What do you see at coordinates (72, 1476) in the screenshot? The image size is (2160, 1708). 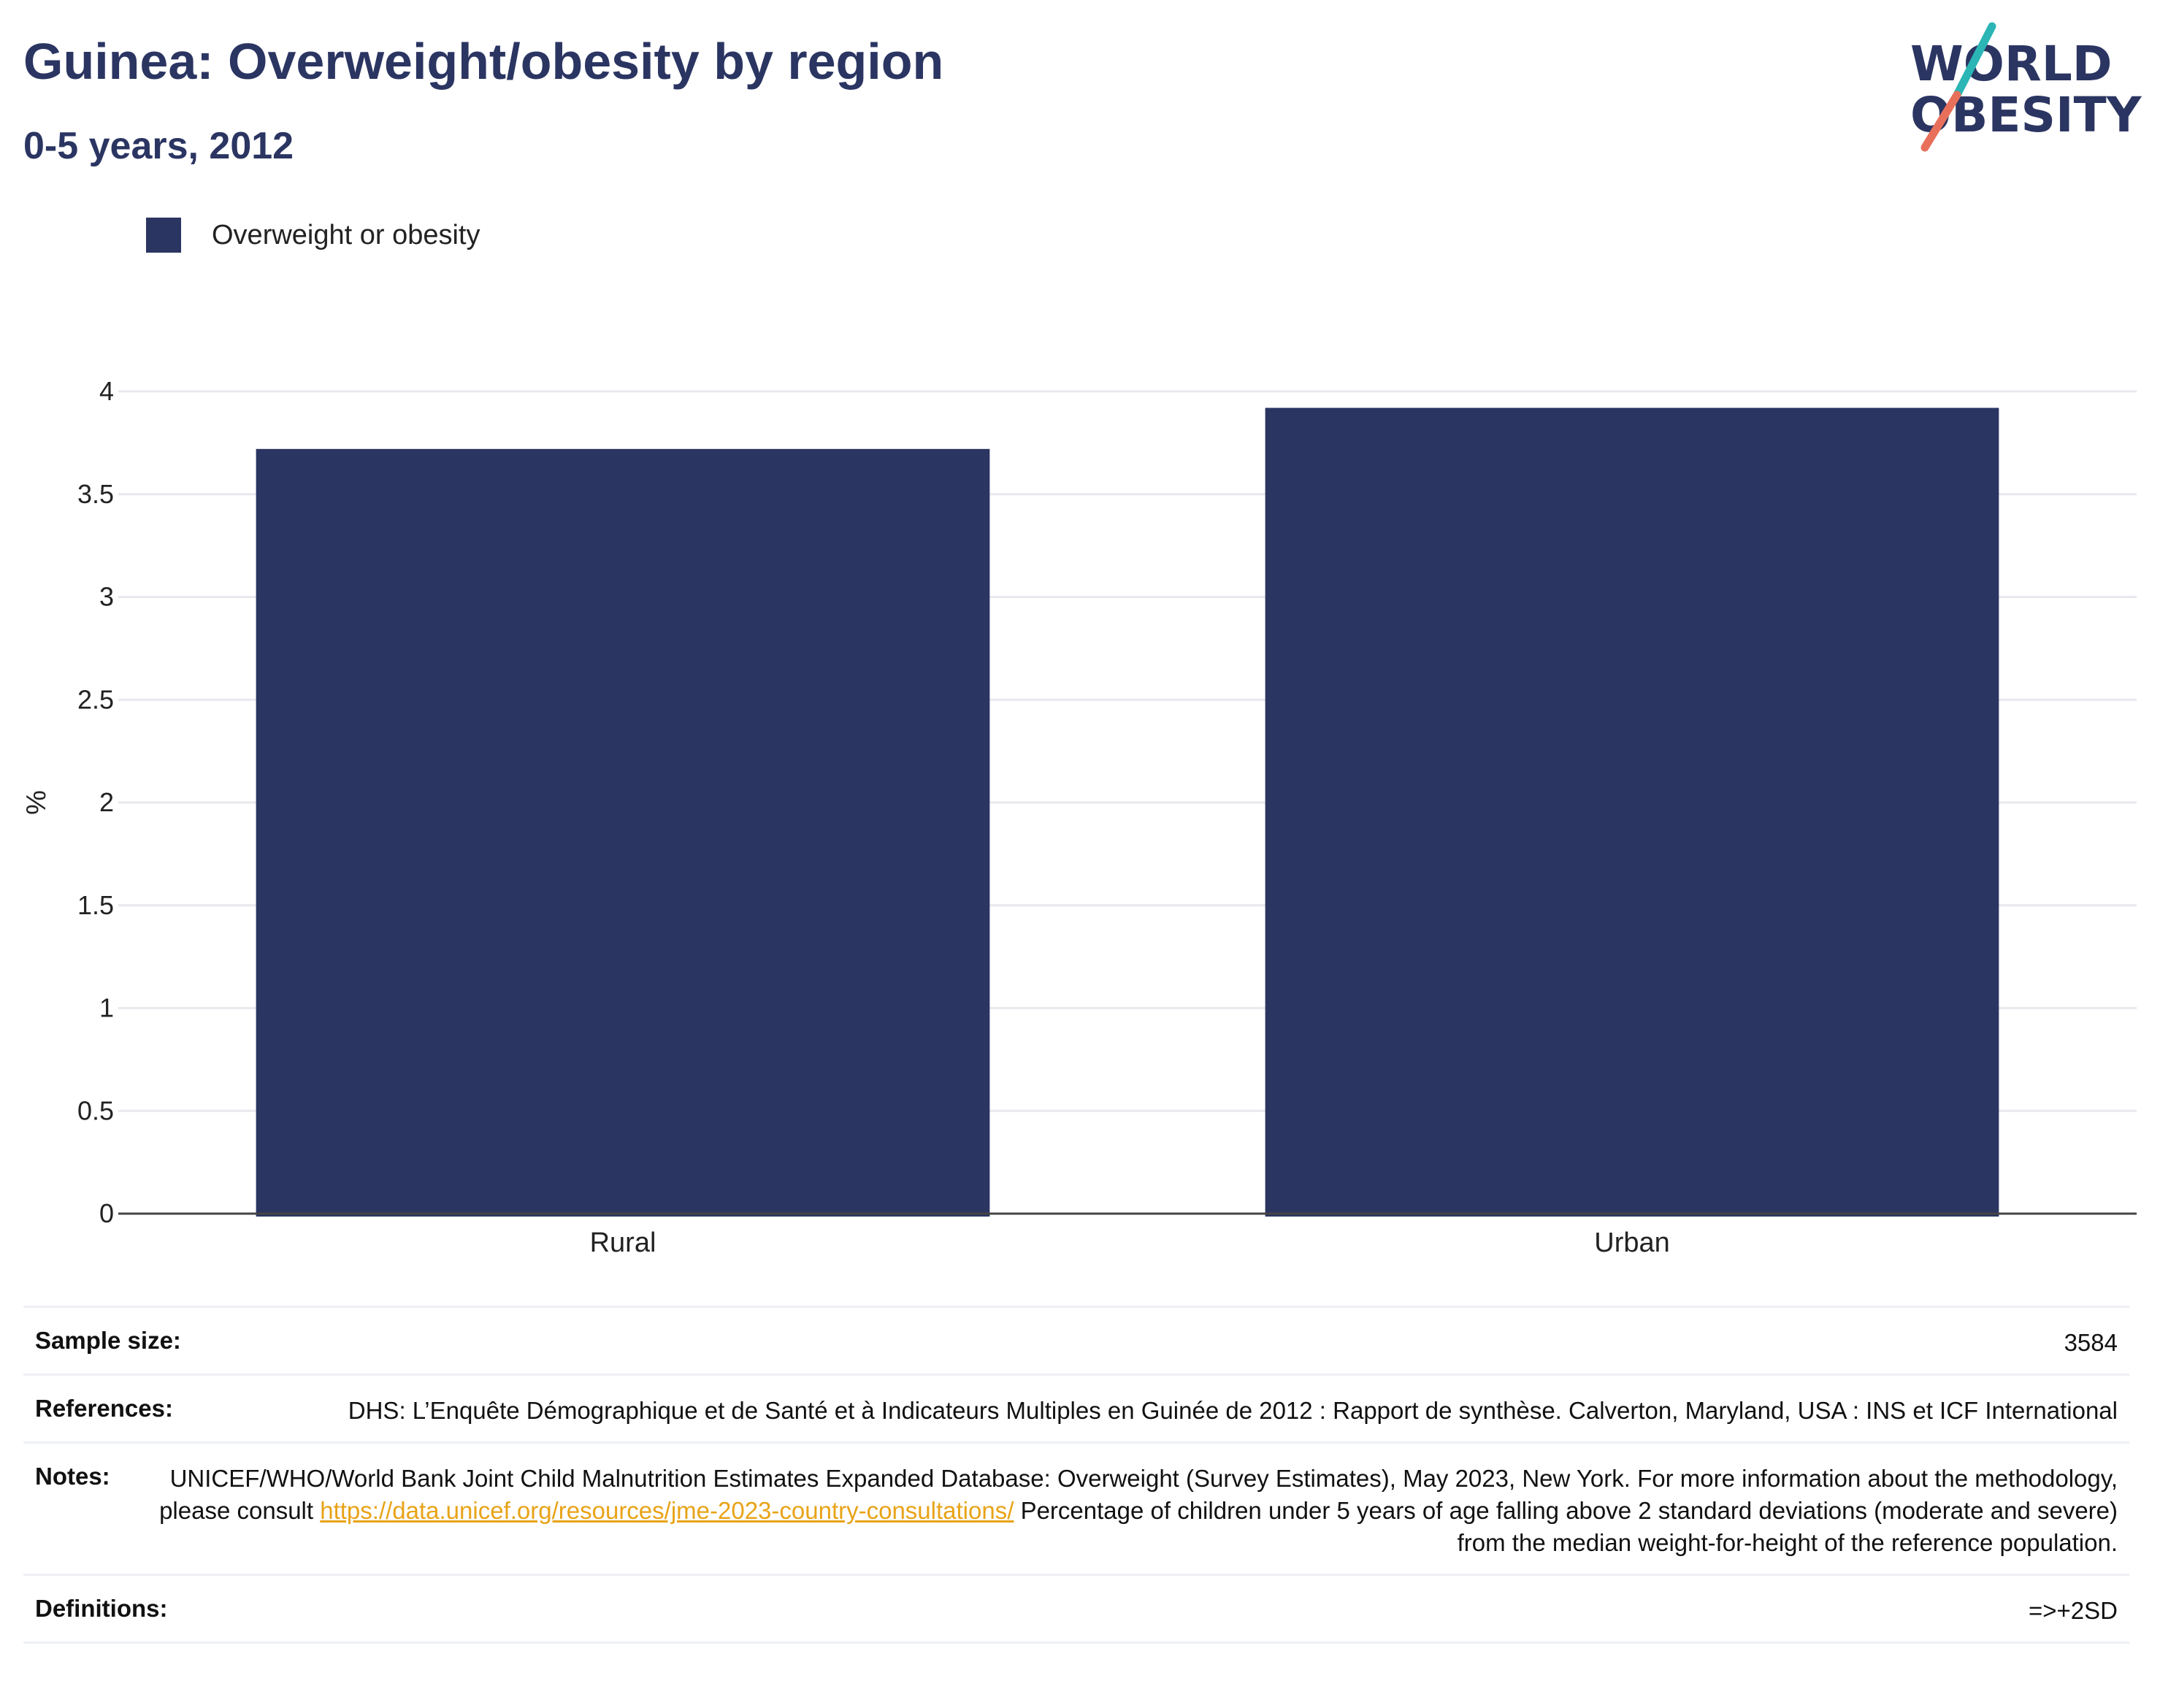 I see `notes-label: Notes:` at bounding box center [72, 1476].